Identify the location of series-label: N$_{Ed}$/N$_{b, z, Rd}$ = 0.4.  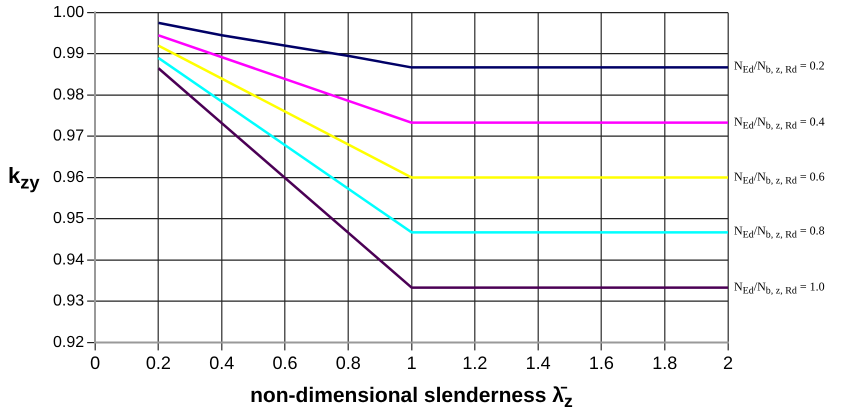
(779, 123).